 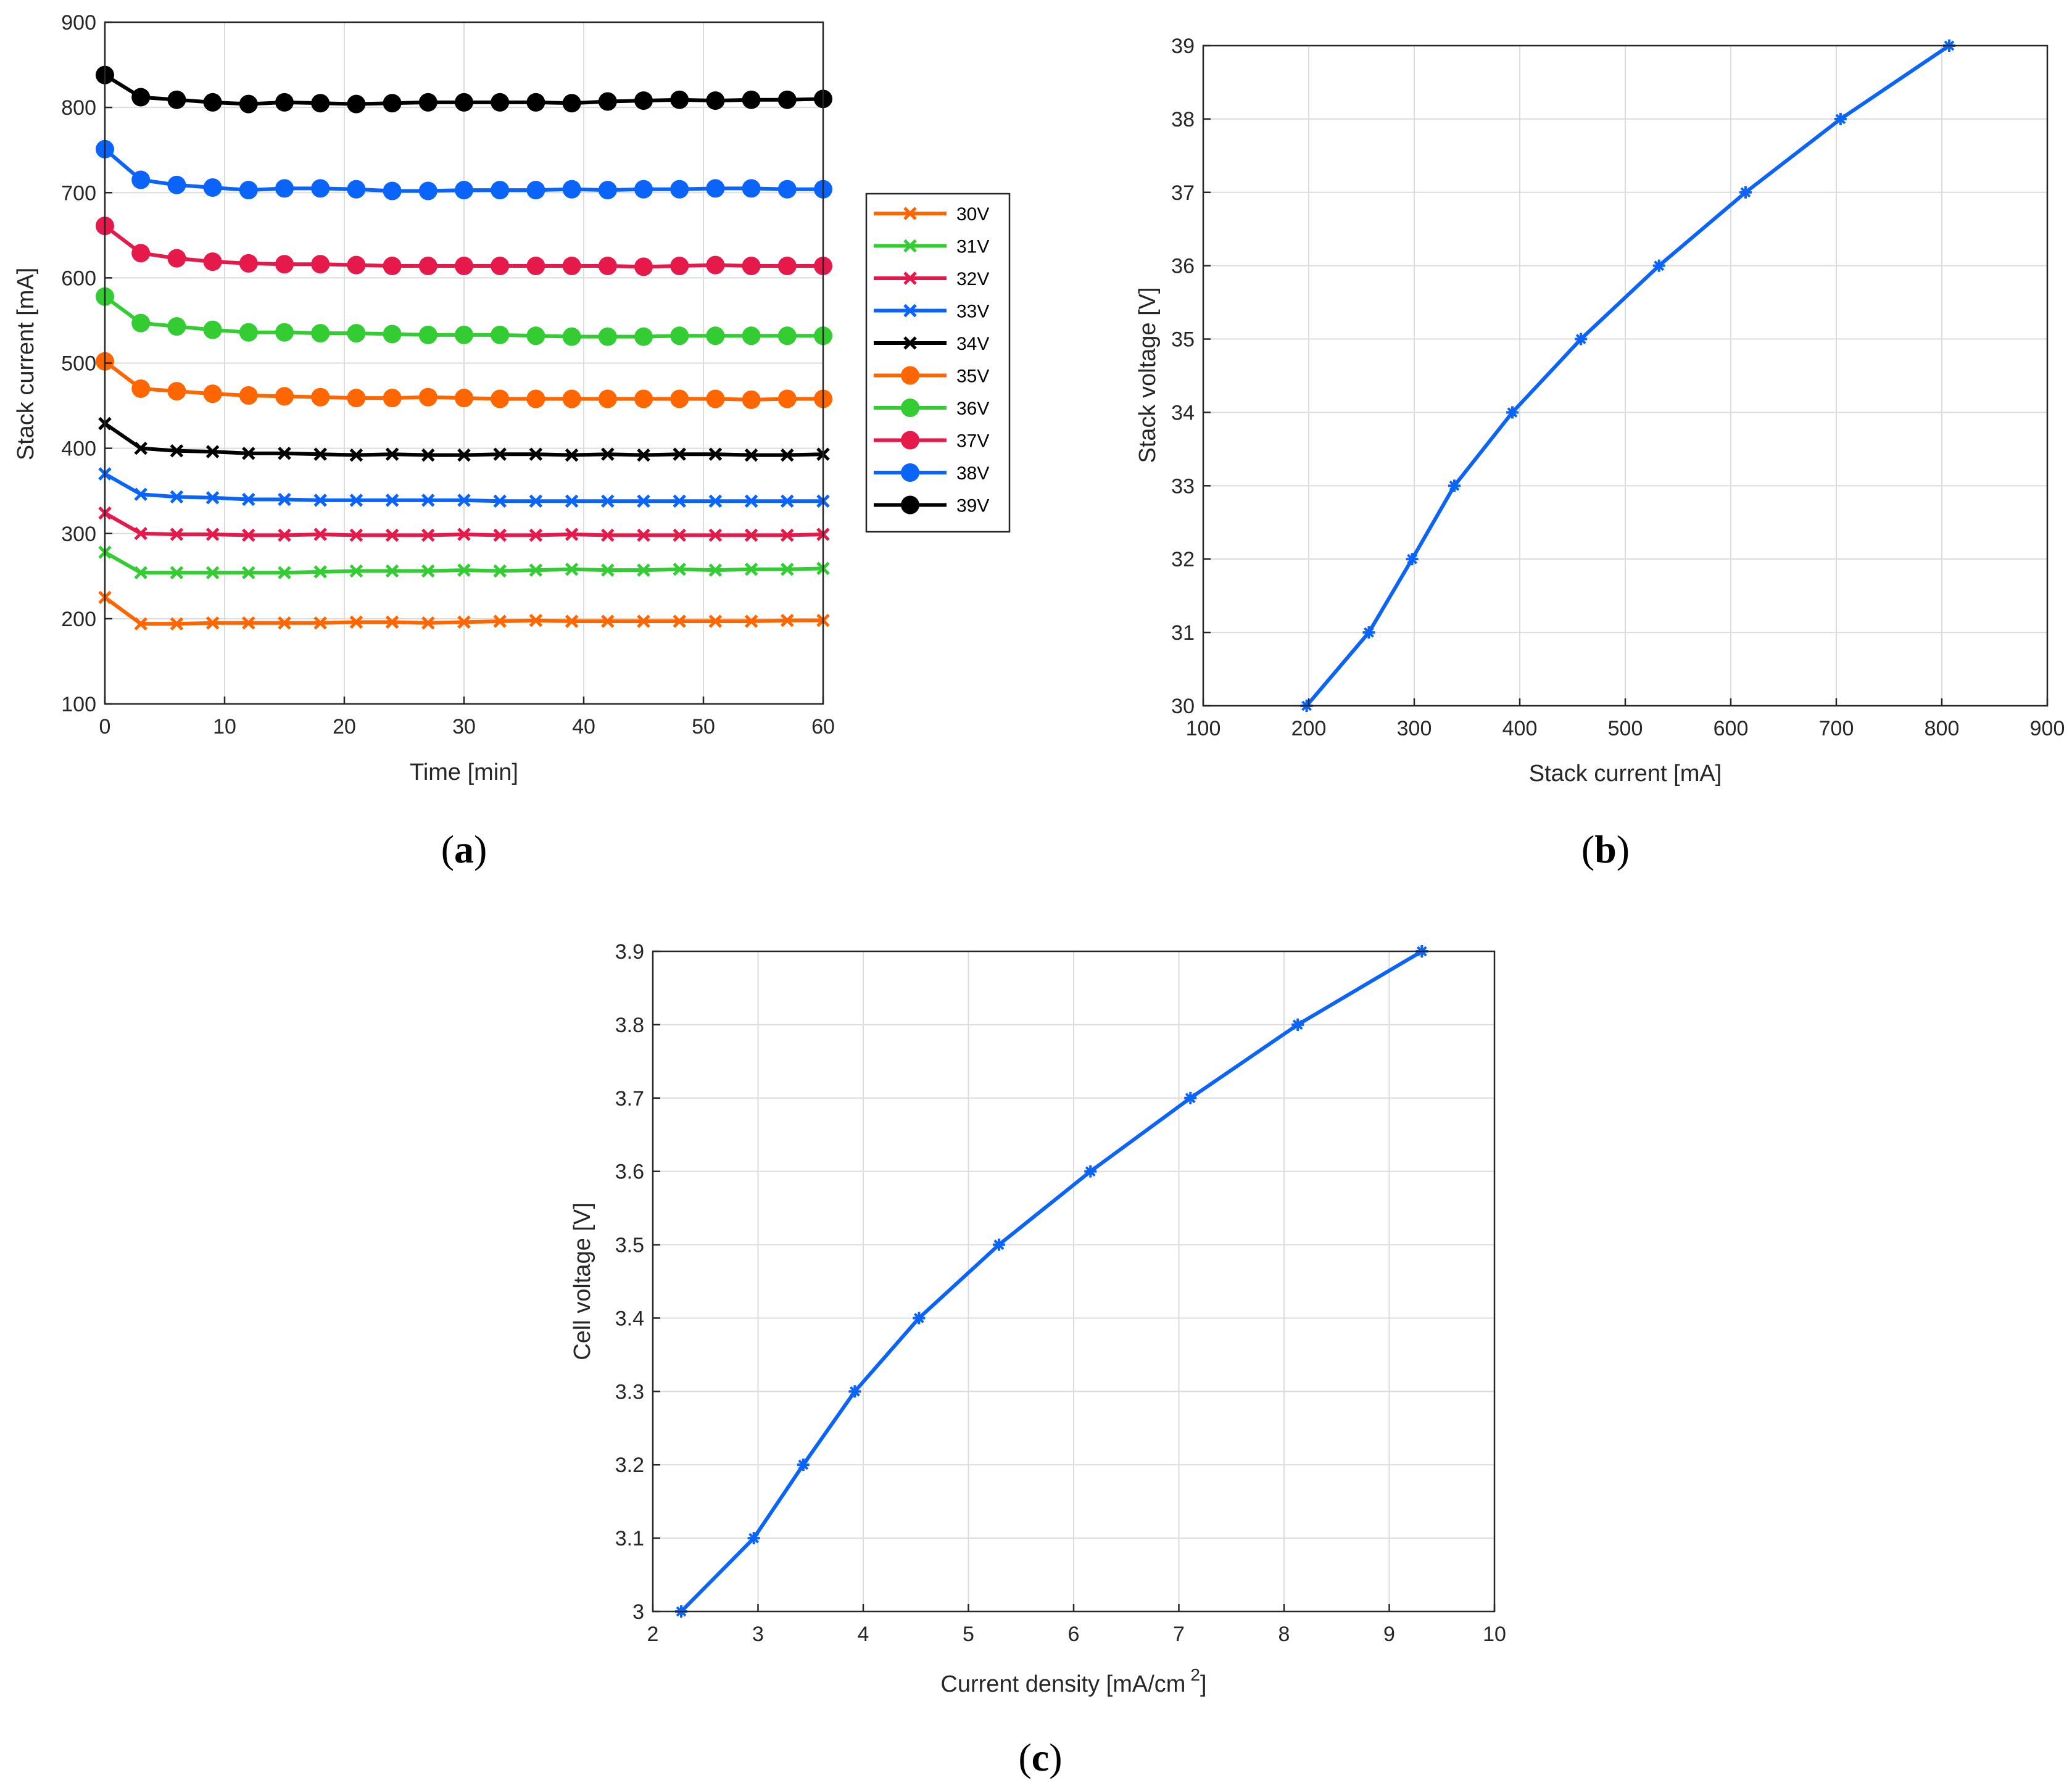 What do you see at coordinates (910, 311) in the screenshot?
I see `legend-marker-33V` at bounding box center [910, 311].